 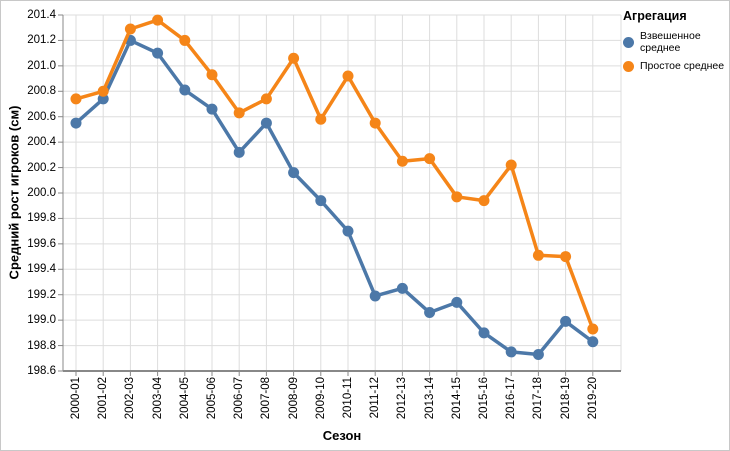 I want to click on x-tick-label: 2001-02, so click(x=103, y=398).